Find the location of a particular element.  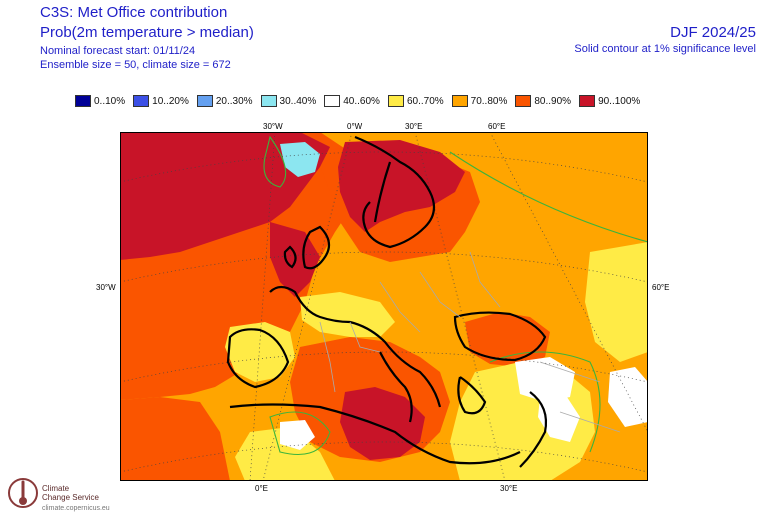

legend-item: 60..70% is located at coordinates (415, 101).